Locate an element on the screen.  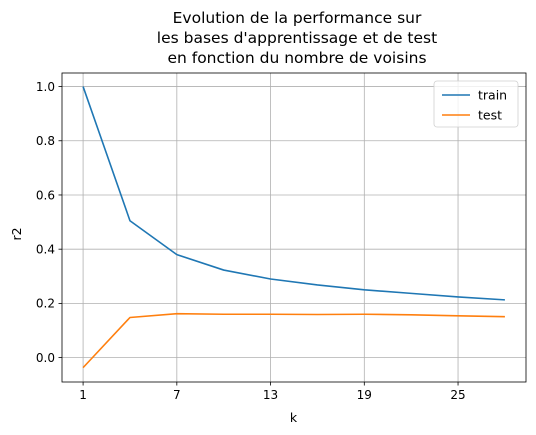
x-axis-label: k is located at coordinates (294, 417).